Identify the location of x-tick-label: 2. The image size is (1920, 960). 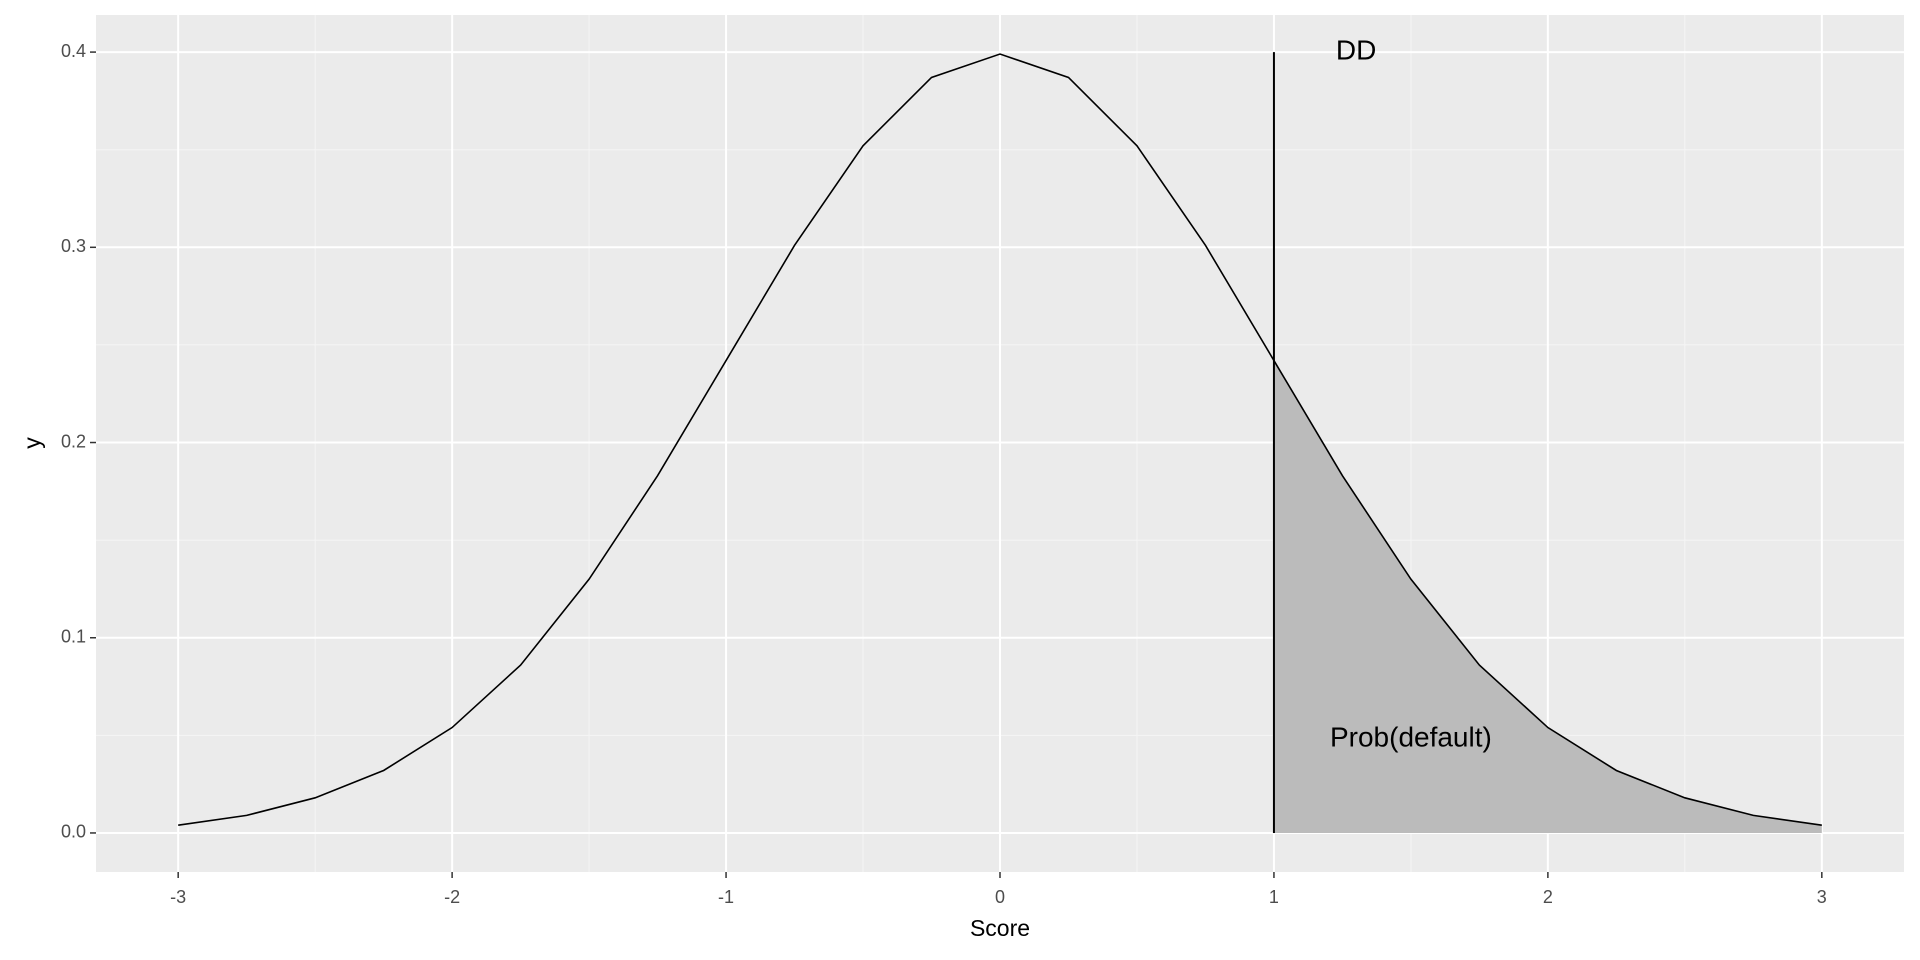
(1548, 897).